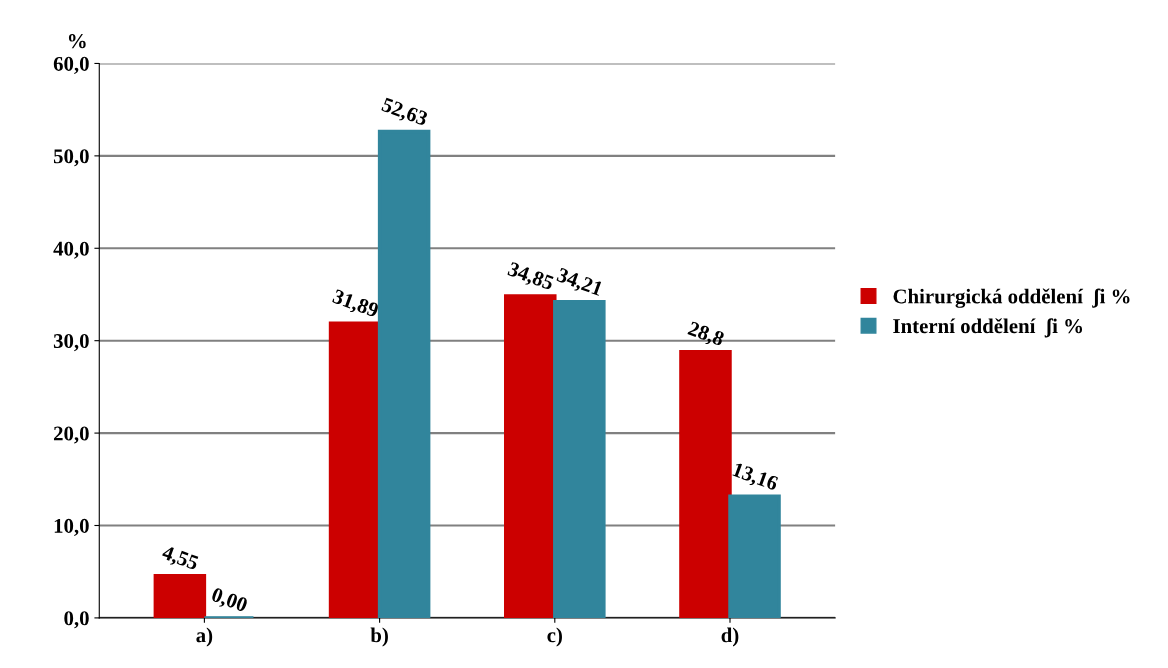 The height and width of the screenshot is (668, 1168). What do you see at coordinates (71, 527) in the screenshot?
I see `y-tick-label: 10,0` at bounding box center [71, 527].